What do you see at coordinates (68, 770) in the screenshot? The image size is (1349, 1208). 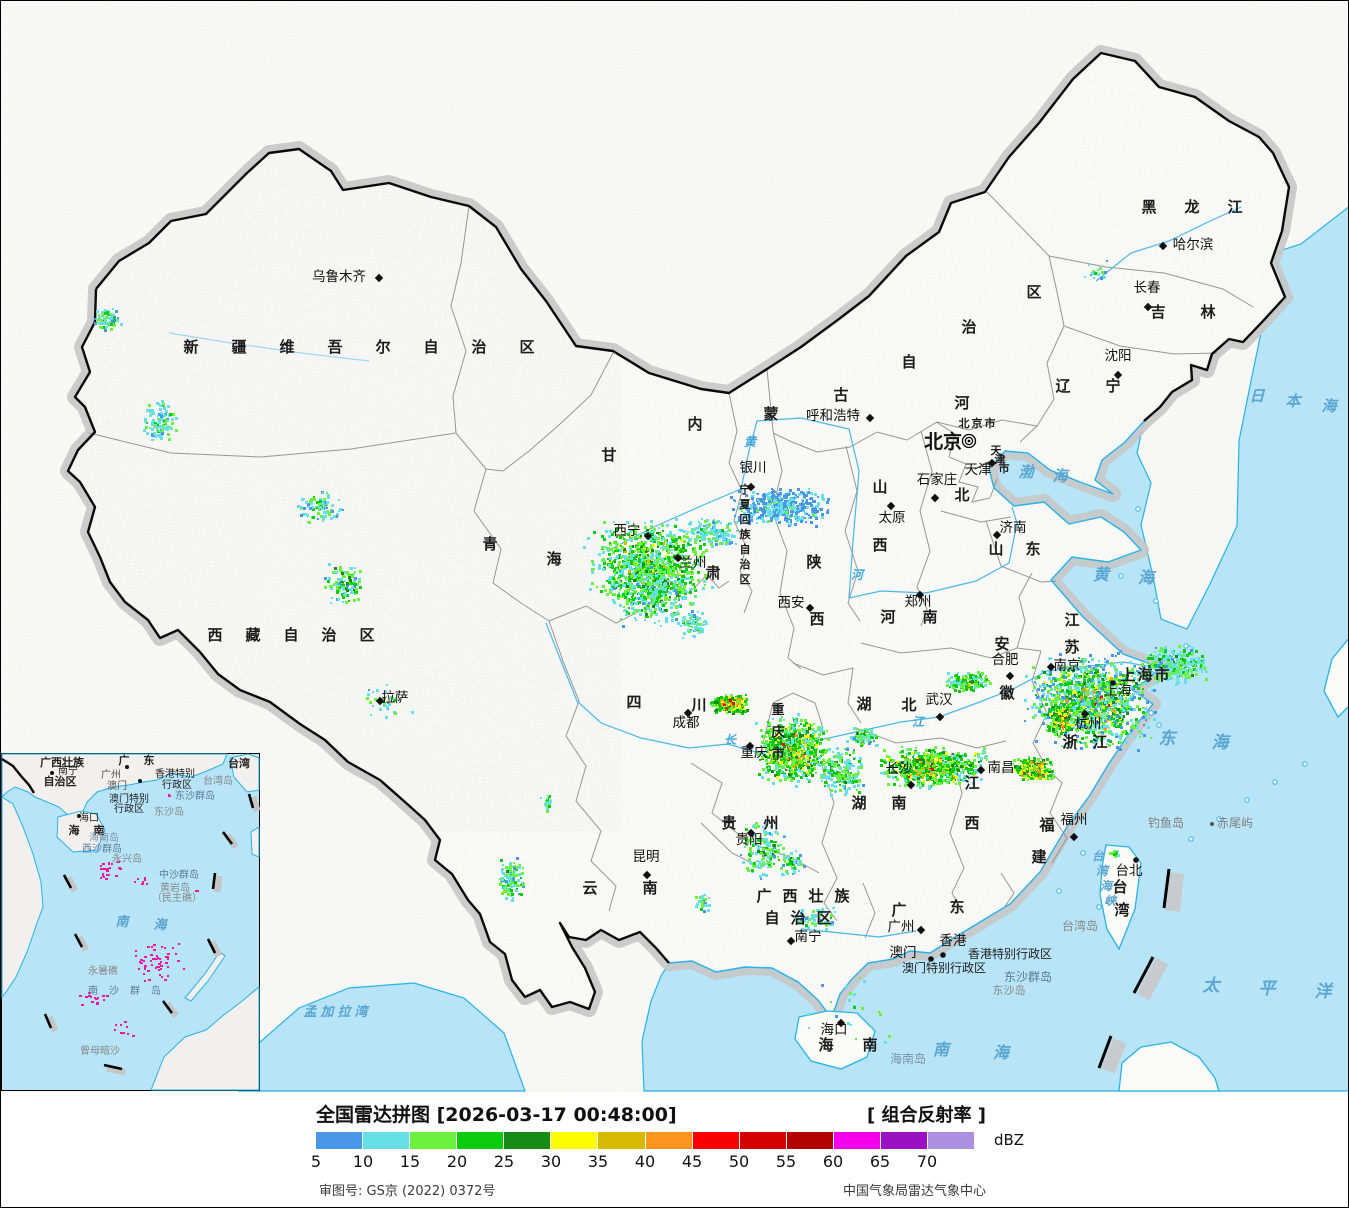 I see `inset-label: 南宁` at bounding box center [68, 770].